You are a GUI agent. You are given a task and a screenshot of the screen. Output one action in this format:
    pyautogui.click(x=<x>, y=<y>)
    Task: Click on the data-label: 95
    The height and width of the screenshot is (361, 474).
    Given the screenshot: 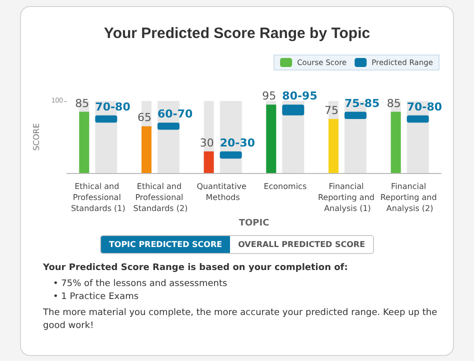 What is the action you would take?
    pyautogui.click(x=269, y=96)
    